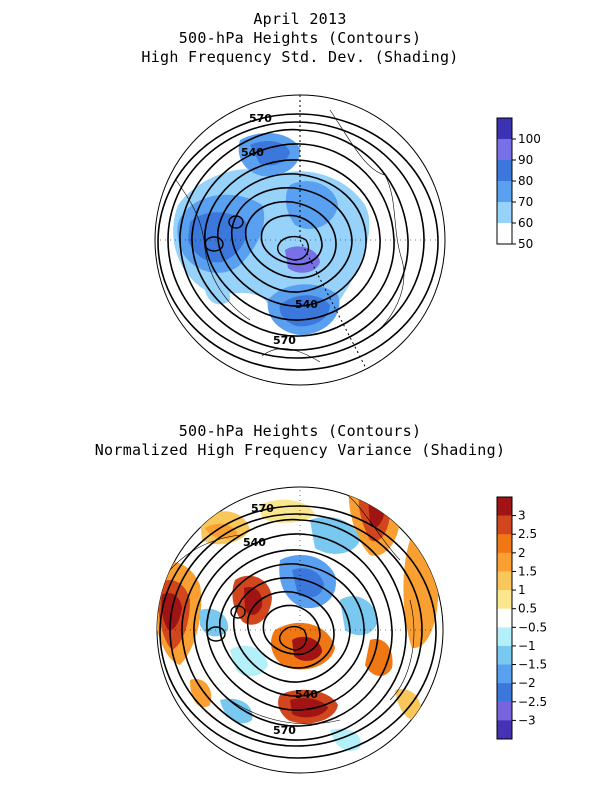  What do you see at coordinates (527, 646) in the screenshot?
I see `bottom-colorbar-label: −1` at bounding box center [527, 646].